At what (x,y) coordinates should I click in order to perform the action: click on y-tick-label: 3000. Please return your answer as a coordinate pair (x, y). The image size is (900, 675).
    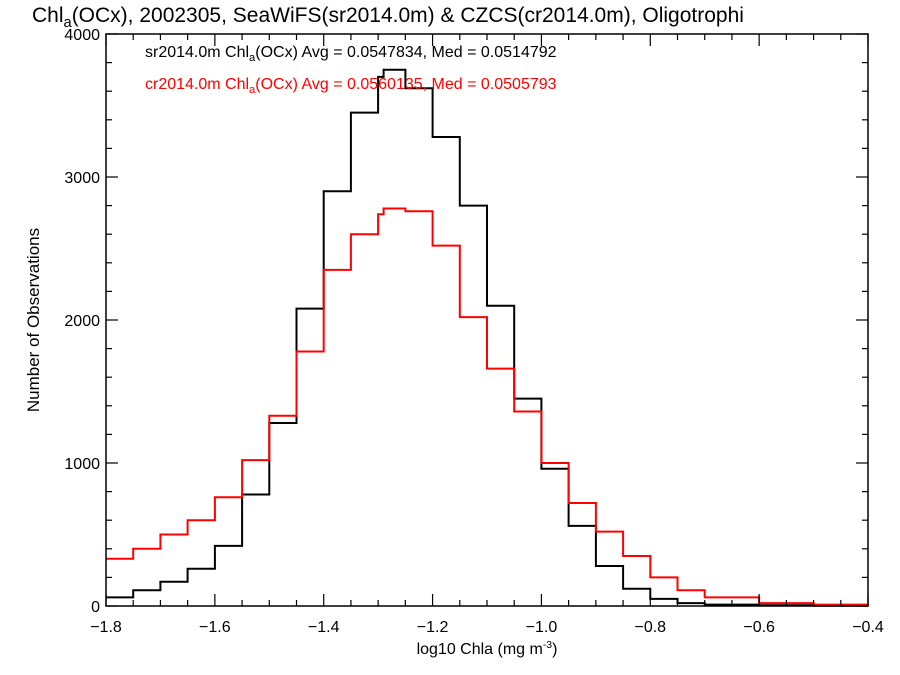
    Looking at the image, I should click on (82, 178).